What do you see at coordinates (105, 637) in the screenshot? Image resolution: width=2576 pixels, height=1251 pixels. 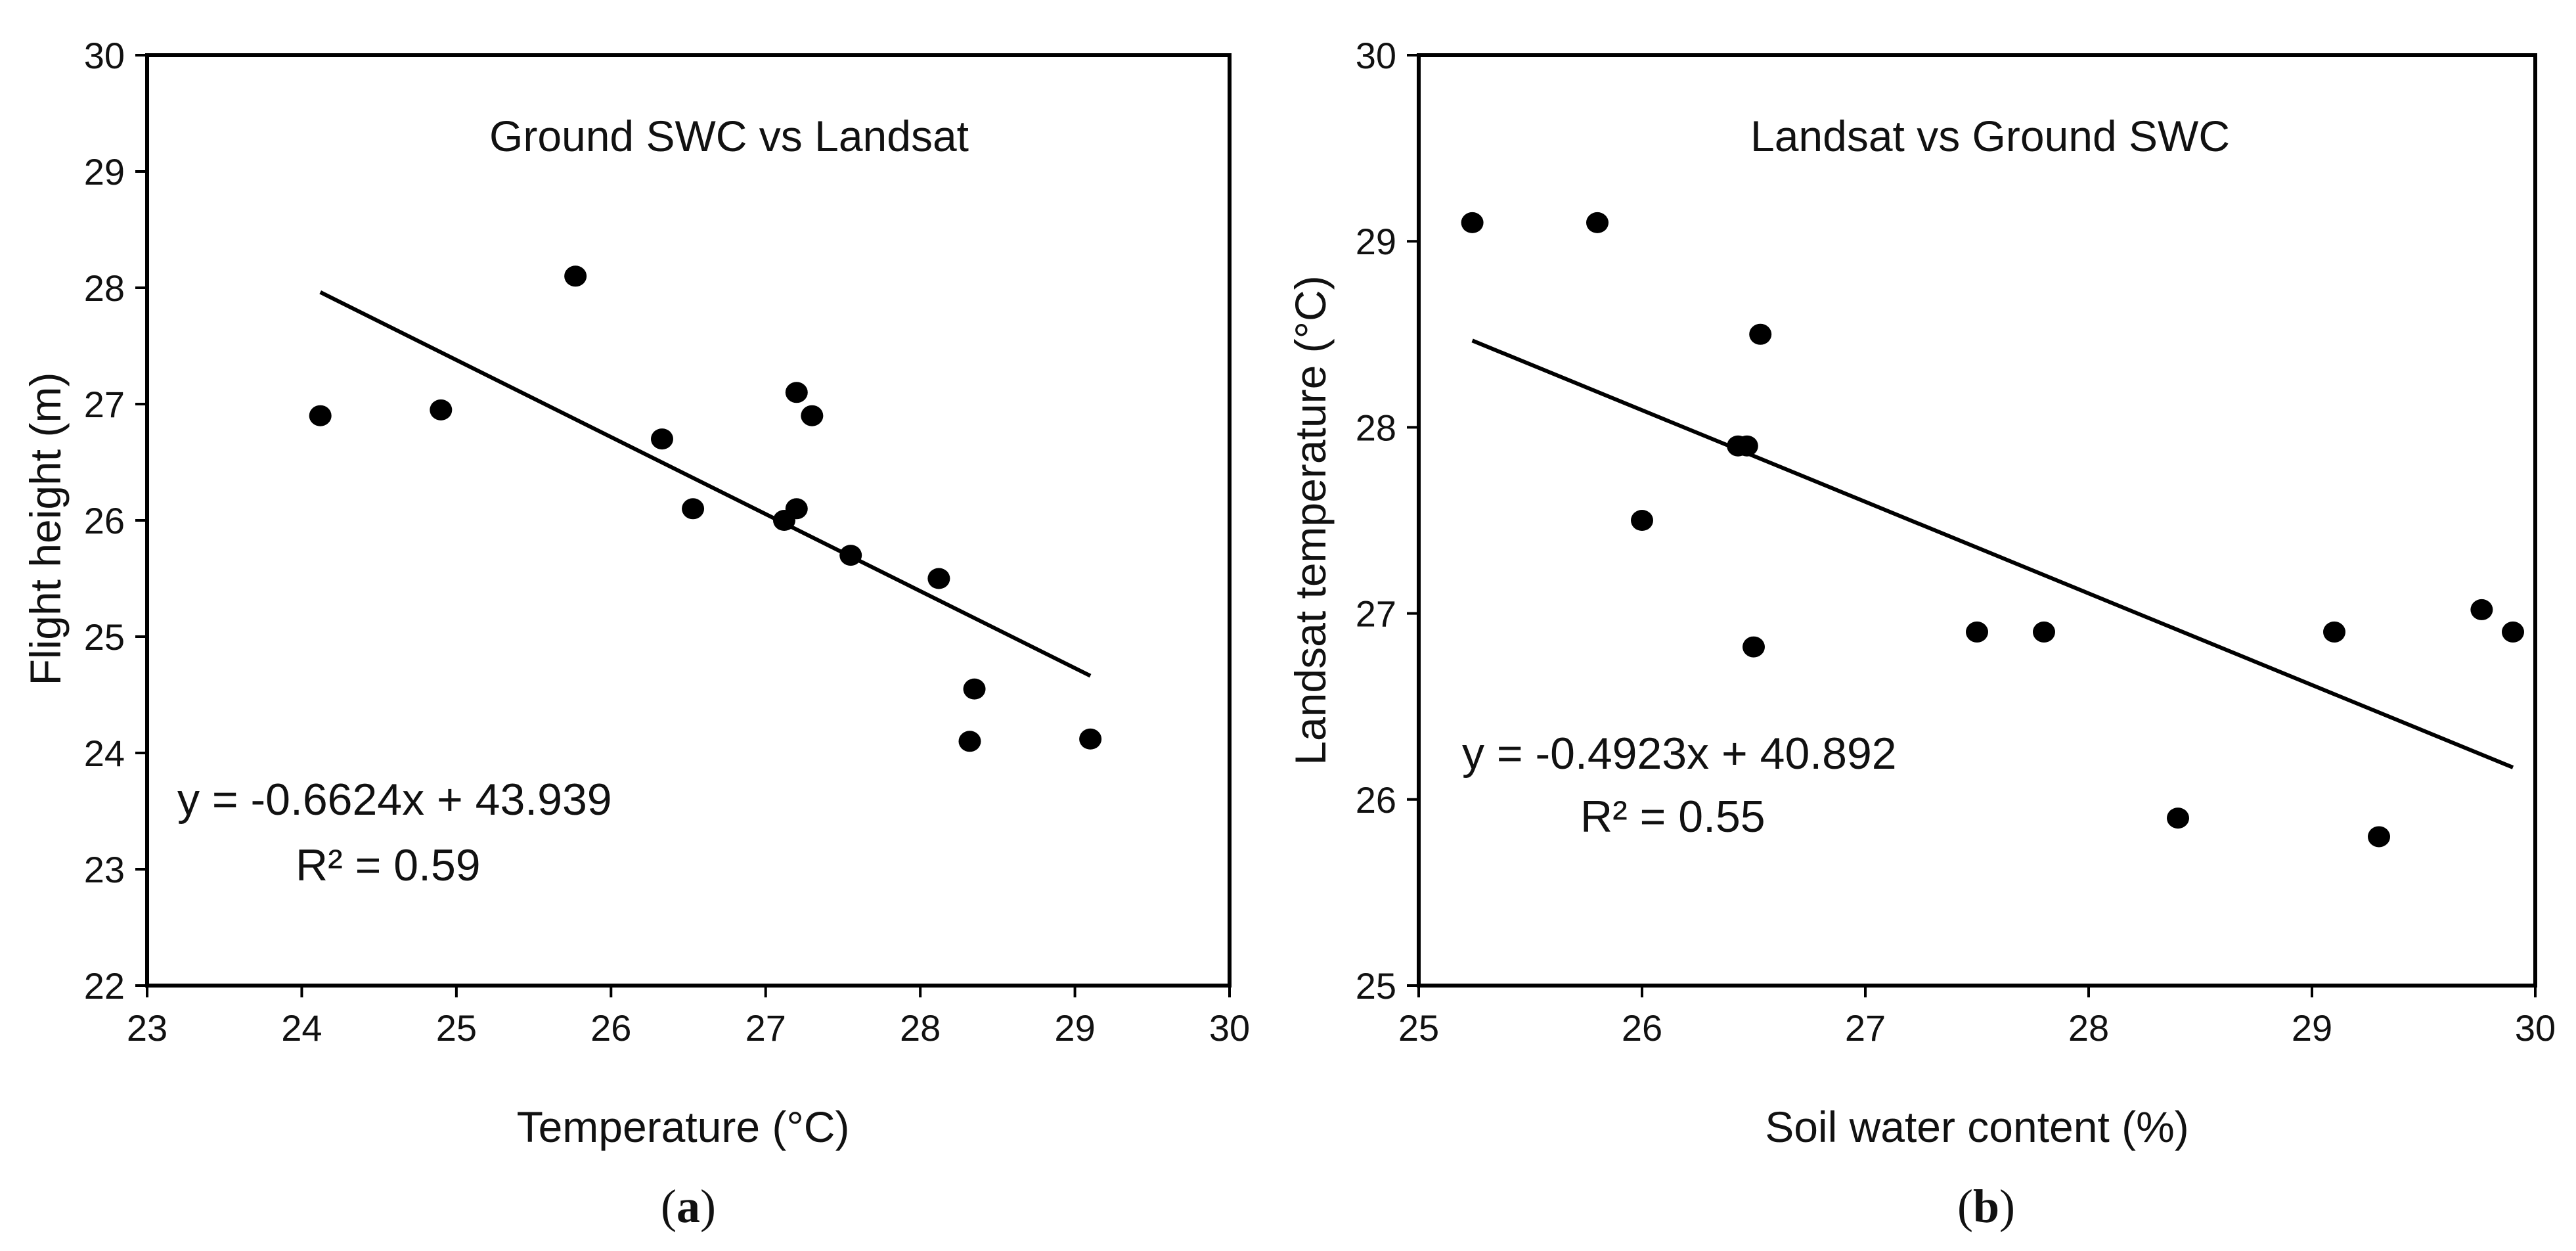 I see `panel-a-y-tick-label: 25` at bounding box center [105, 637].